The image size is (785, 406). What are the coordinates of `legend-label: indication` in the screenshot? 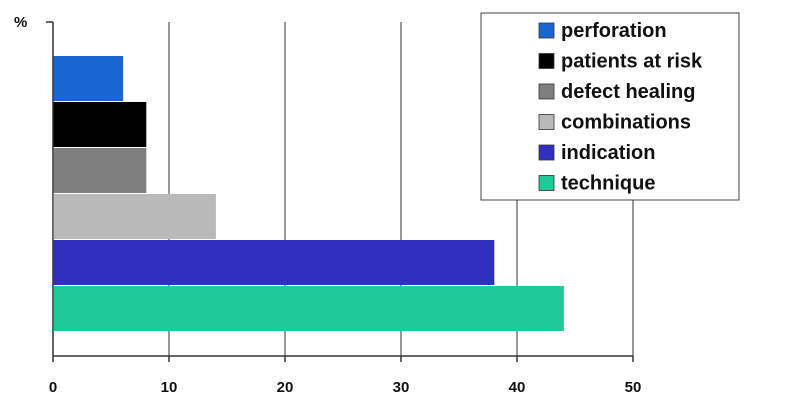 It's located at (608, 153).